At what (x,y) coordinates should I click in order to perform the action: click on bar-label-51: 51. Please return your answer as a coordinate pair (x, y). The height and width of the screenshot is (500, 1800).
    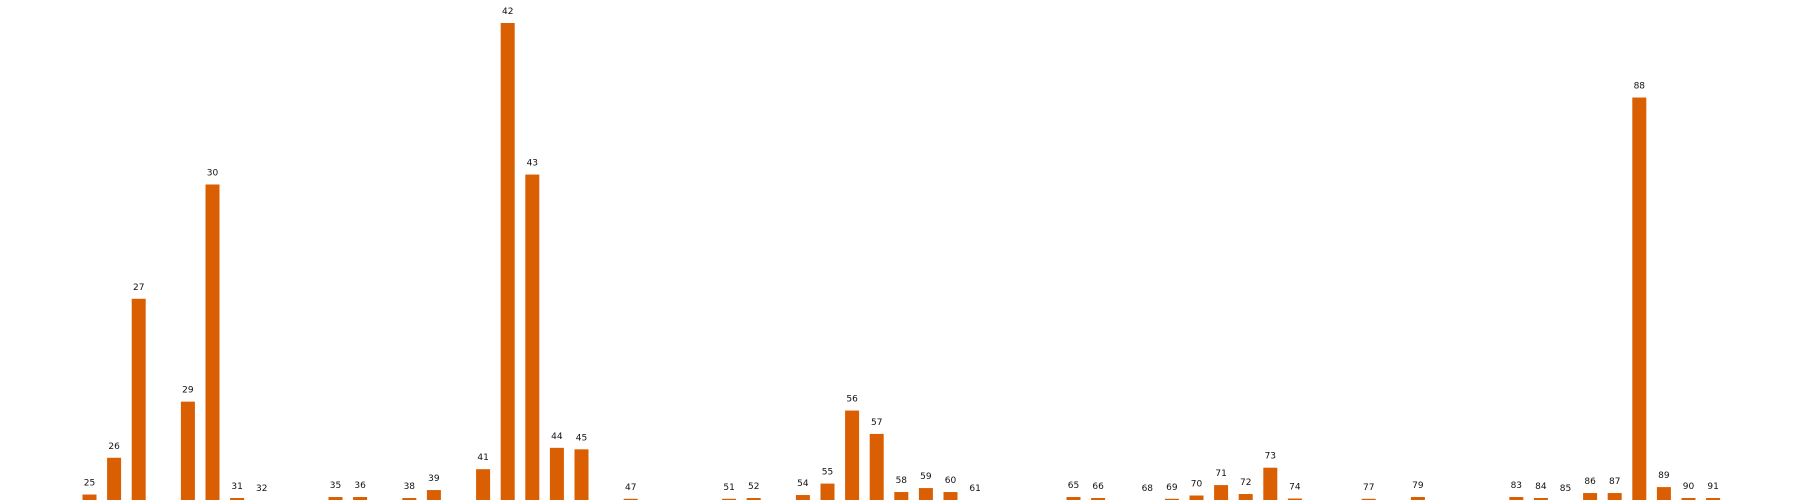
    Looking at the image, I should click on (728, 488).